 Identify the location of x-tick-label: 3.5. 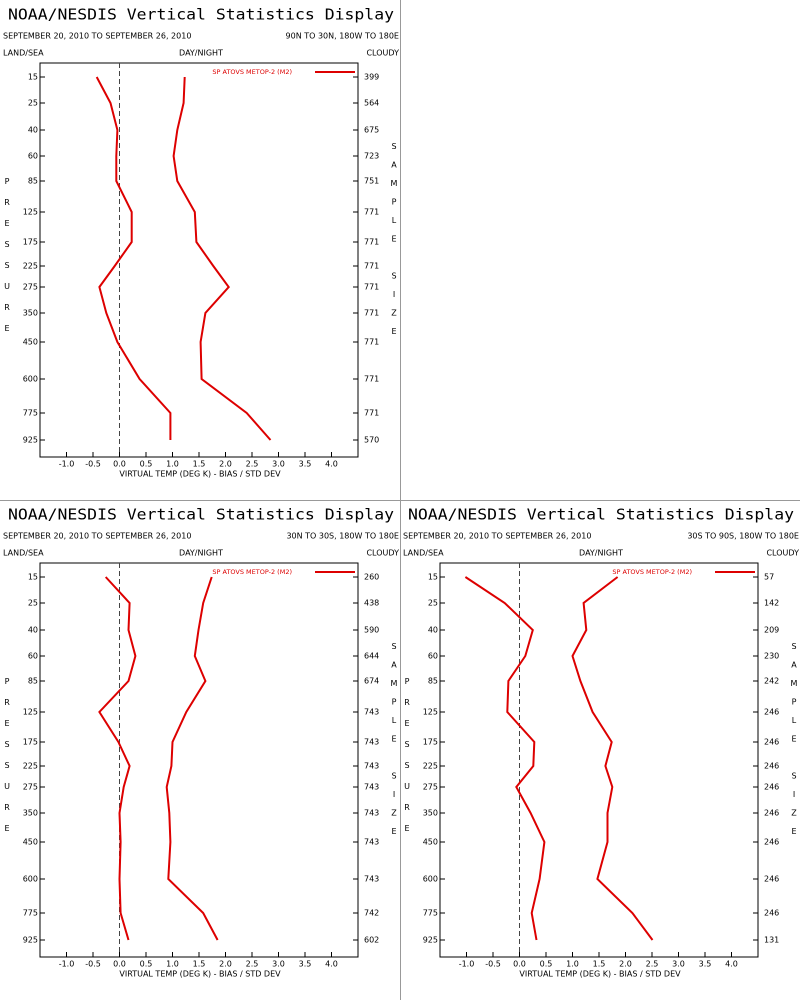
(305, 964).